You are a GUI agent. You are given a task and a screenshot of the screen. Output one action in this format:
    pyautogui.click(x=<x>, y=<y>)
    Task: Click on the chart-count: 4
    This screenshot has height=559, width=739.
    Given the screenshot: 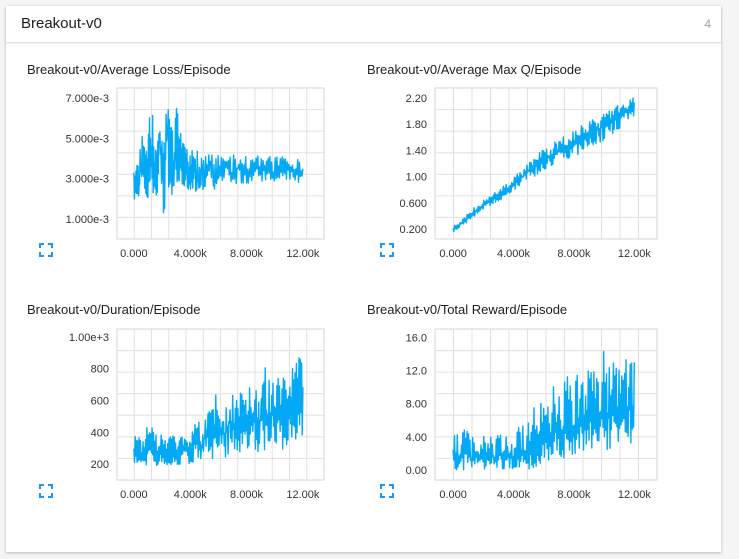 What is the action you would take?
    pyautogui.click(x=707, y=24)
    